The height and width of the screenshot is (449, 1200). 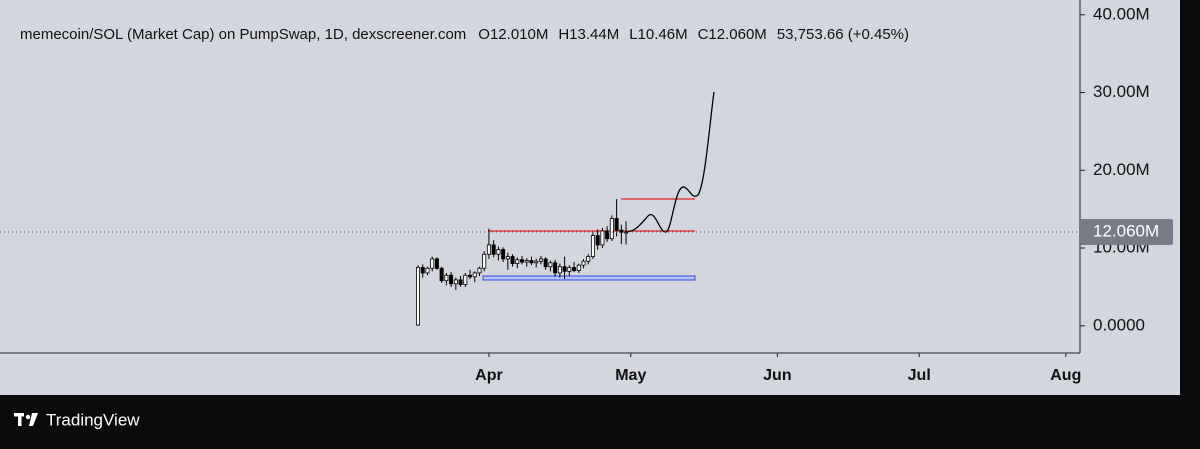 What do you see at coordinates (919, 375) in the screenshot?
I see `x-tick-label: Jul` at bounding box center [919, 375].